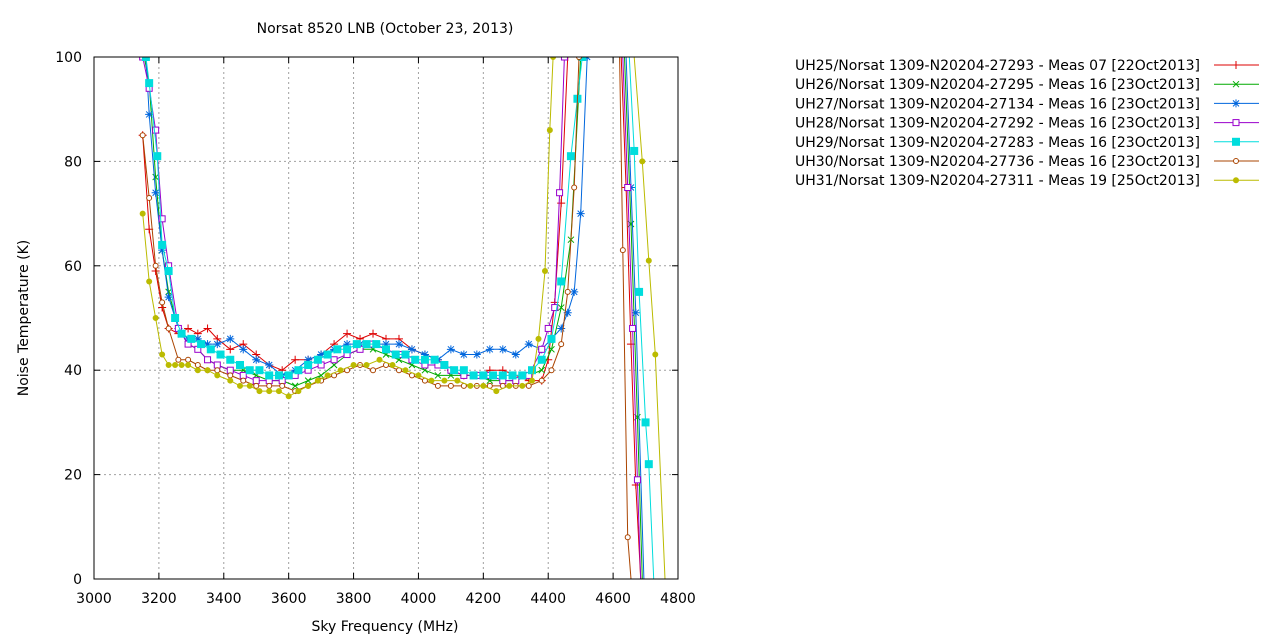 The width and height of the screenshot is (1280, 640). I want to click on x-tick-label: 4600, so click(613, 599).